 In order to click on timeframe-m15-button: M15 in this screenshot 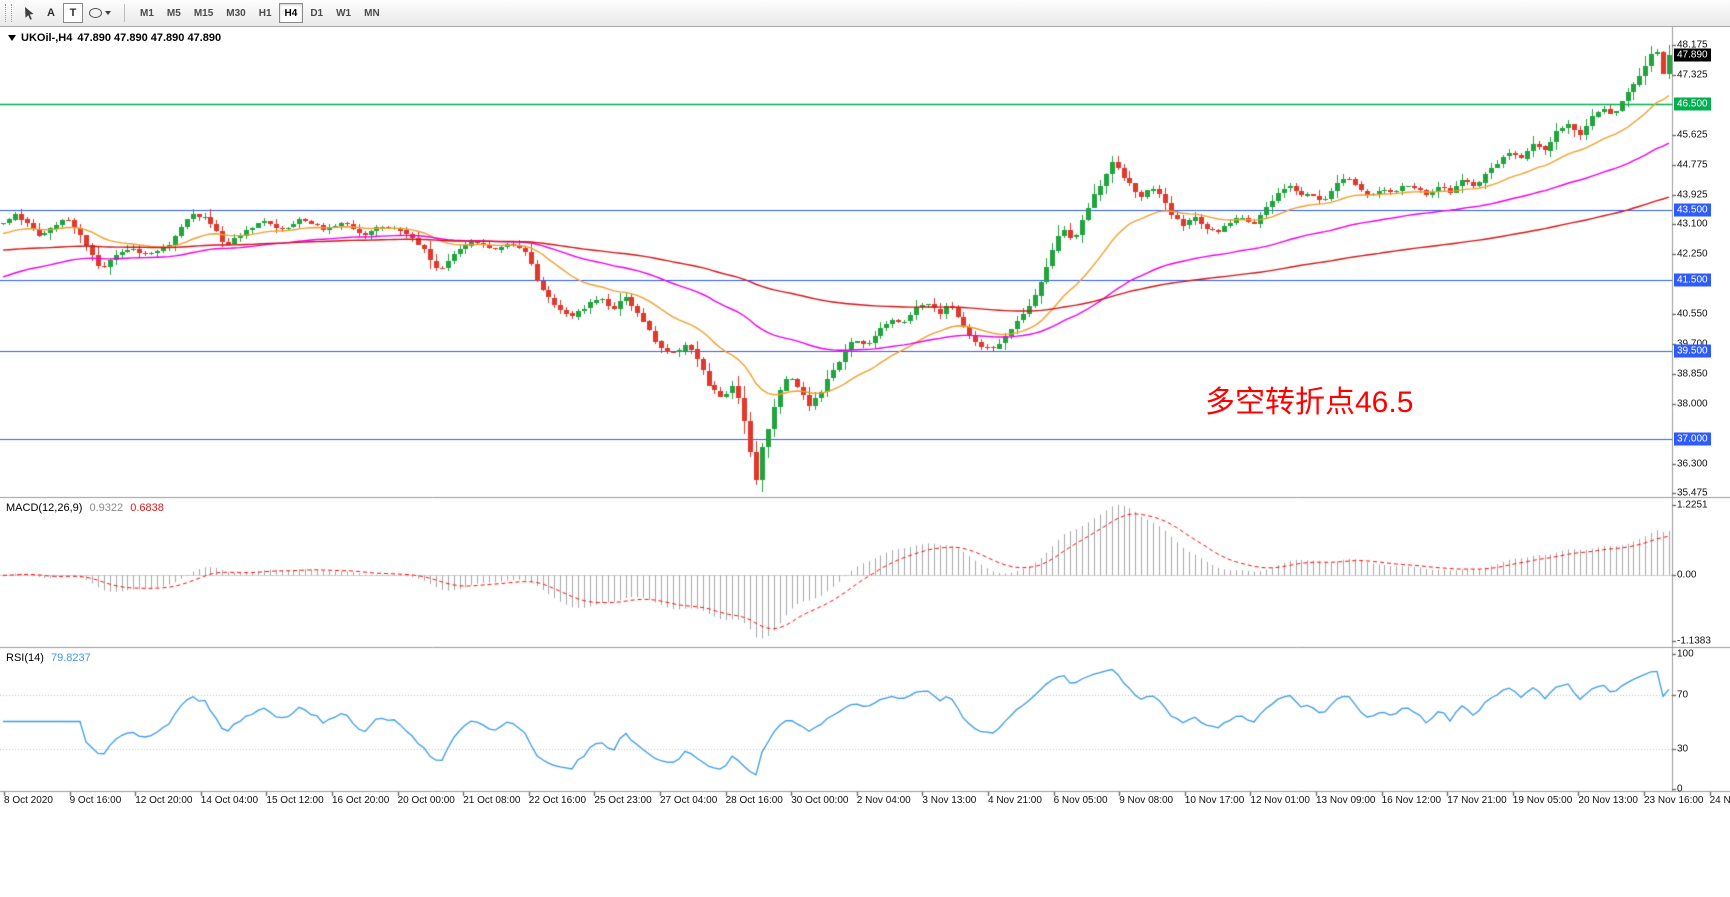, I will do `click(203, 13)`.